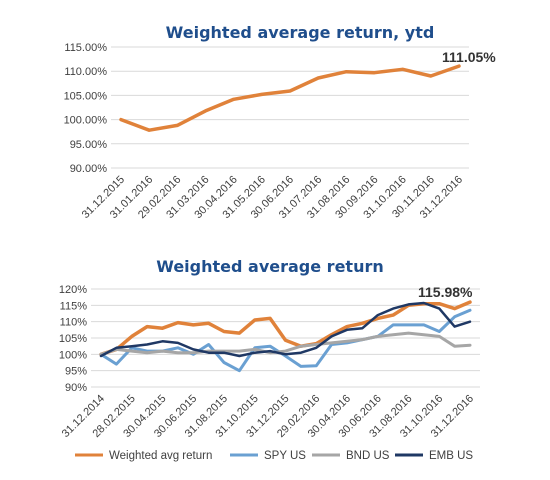  Describe the element at coordinates (445, 292) in the screenshot. I see `chart-total-annotation: 115.98%` at that location.